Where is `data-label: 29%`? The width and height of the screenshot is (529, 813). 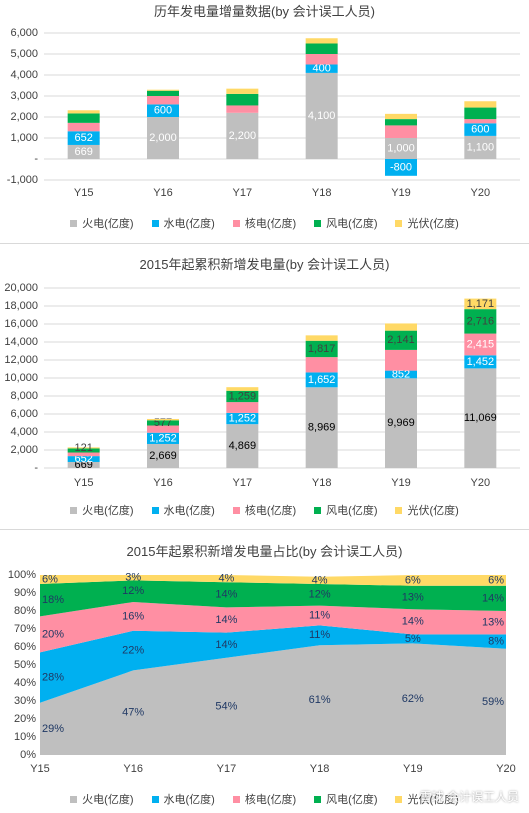
data-label: 29% is located at coordinates (53, 729).